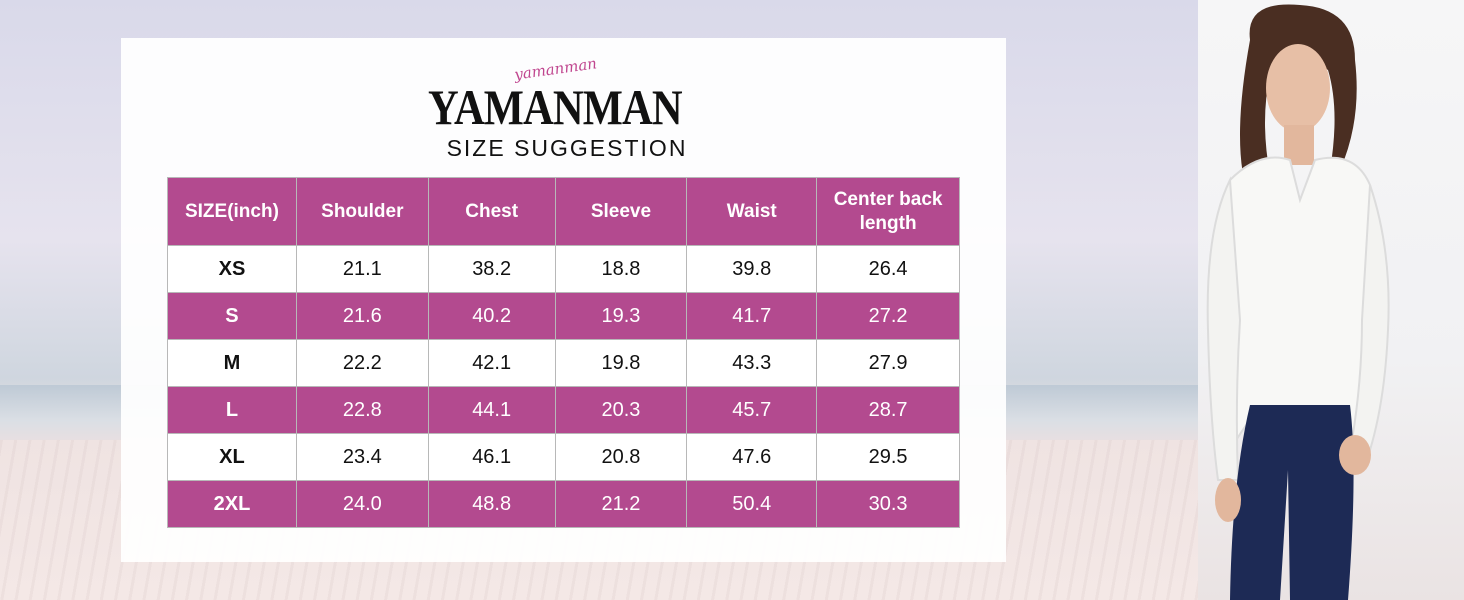 The width and height of the screenshot is (1464, 600). What do you see at coordinates (362, 316) in the screenshot?
I see `table-cell: 21.6` at bounding box center [362, 316].